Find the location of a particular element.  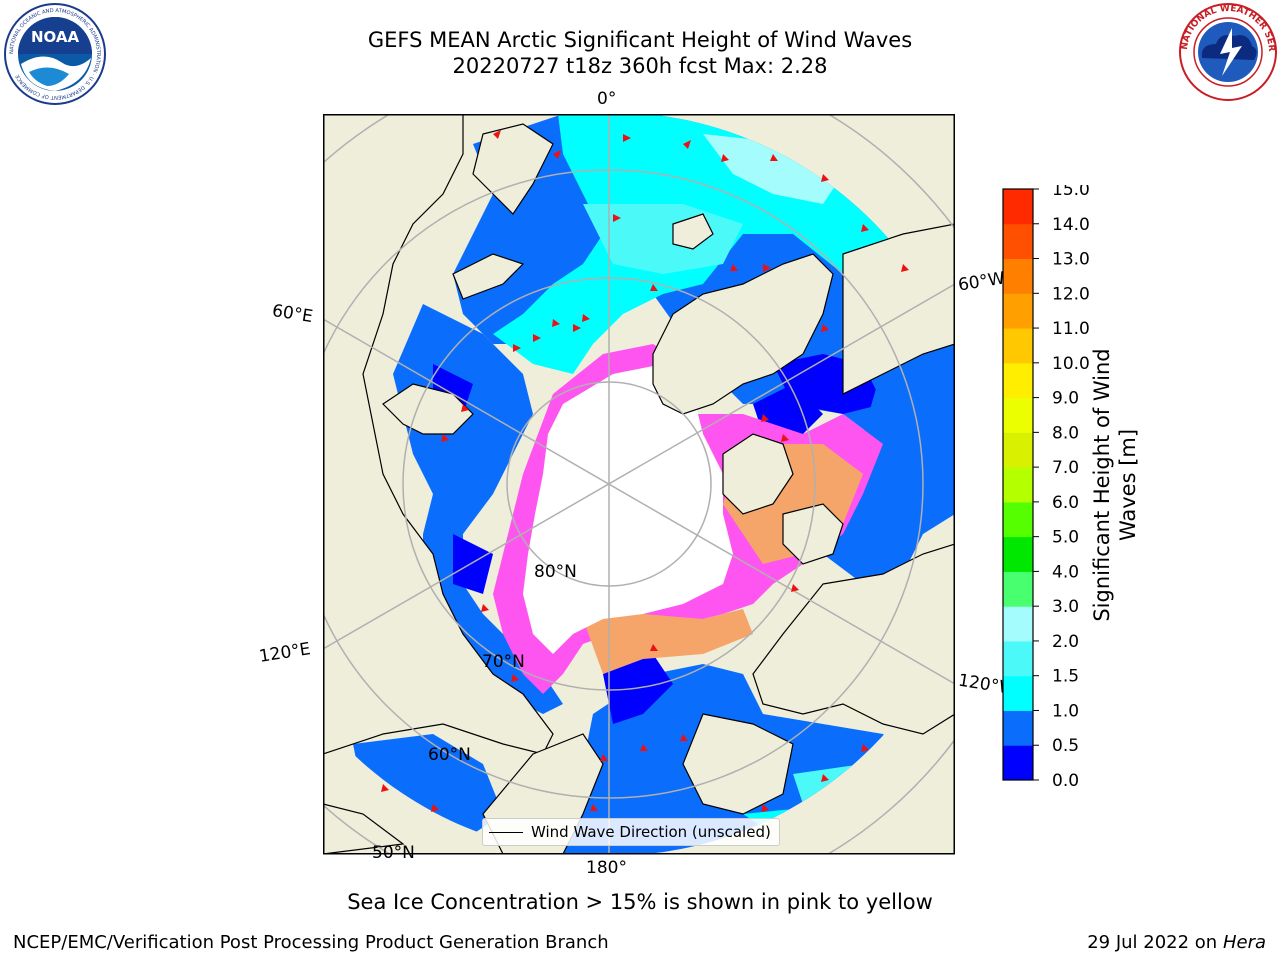

colorbar-label-line2: Waves [m] is located at coordinates (1128, 485).